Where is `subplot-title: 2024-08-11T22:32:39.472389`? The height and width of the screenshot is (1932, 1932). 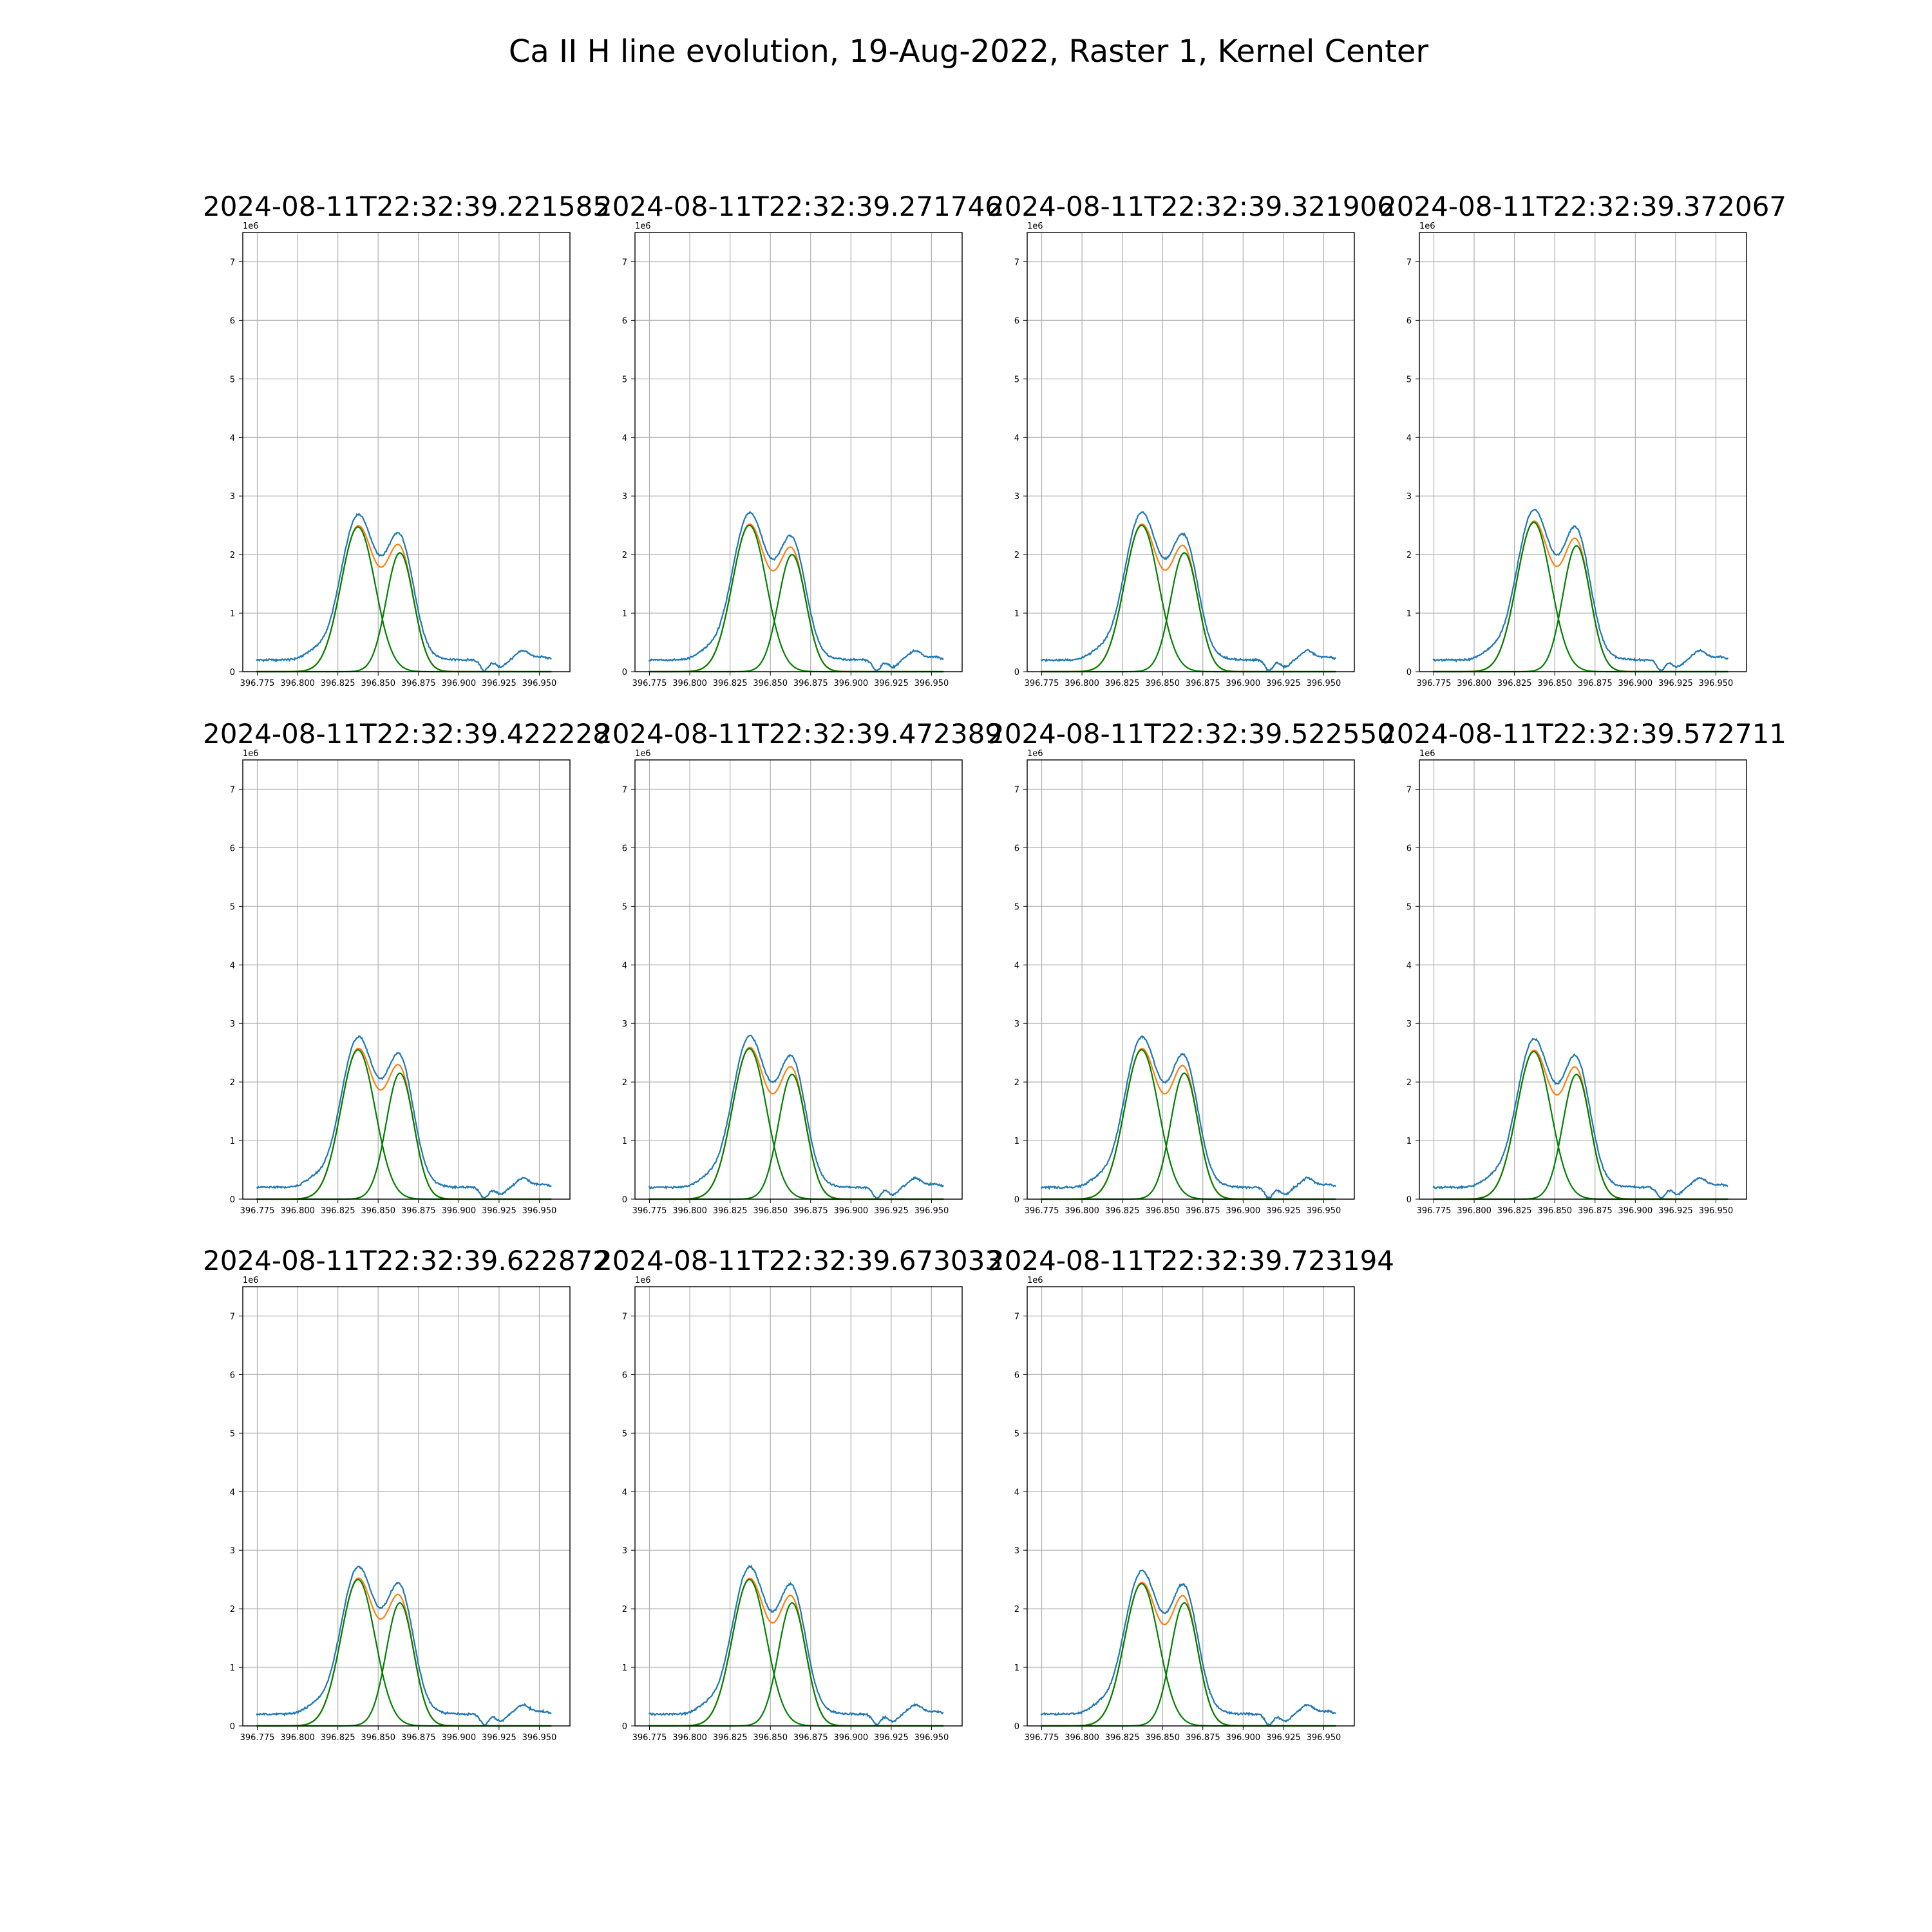 subplot-title: 2024-08-11T22:32:39.472389 is located at coordinates (798, 734).